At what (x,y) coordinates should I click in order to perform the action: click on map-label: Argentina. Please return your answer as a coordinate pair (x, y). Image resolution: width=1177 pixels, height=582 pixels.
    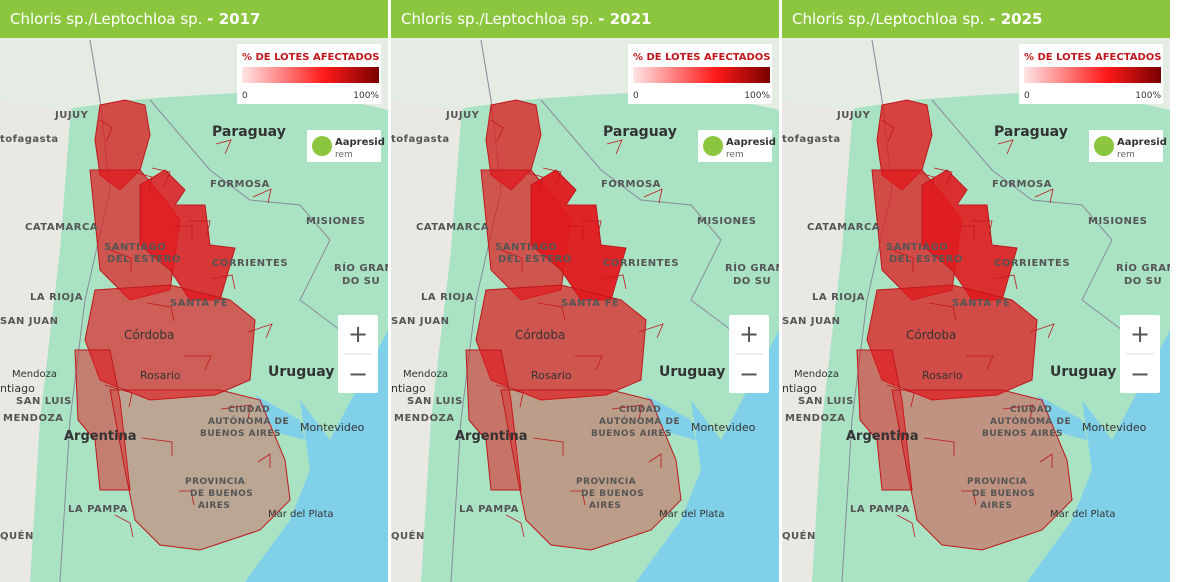
    Looking at the image, I should click on (100, 436).